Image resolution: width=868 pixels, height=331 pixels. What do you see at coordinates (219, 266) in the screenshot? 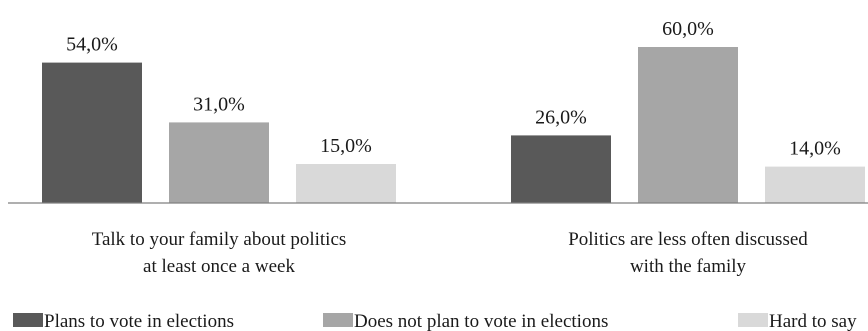
I see `category-label-1-line-2: at least once a week` at bounding box center [219, 266].